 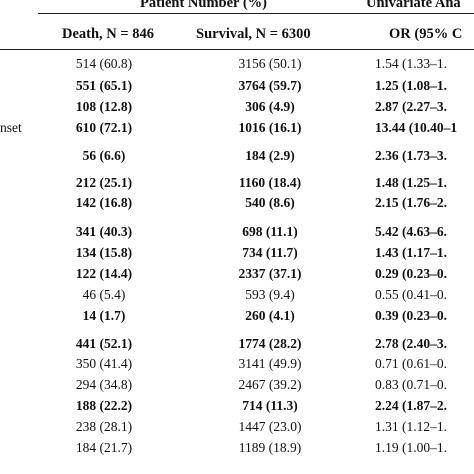 I want to click on cell-death: 341 (40.3), so click(x=104, y=231).